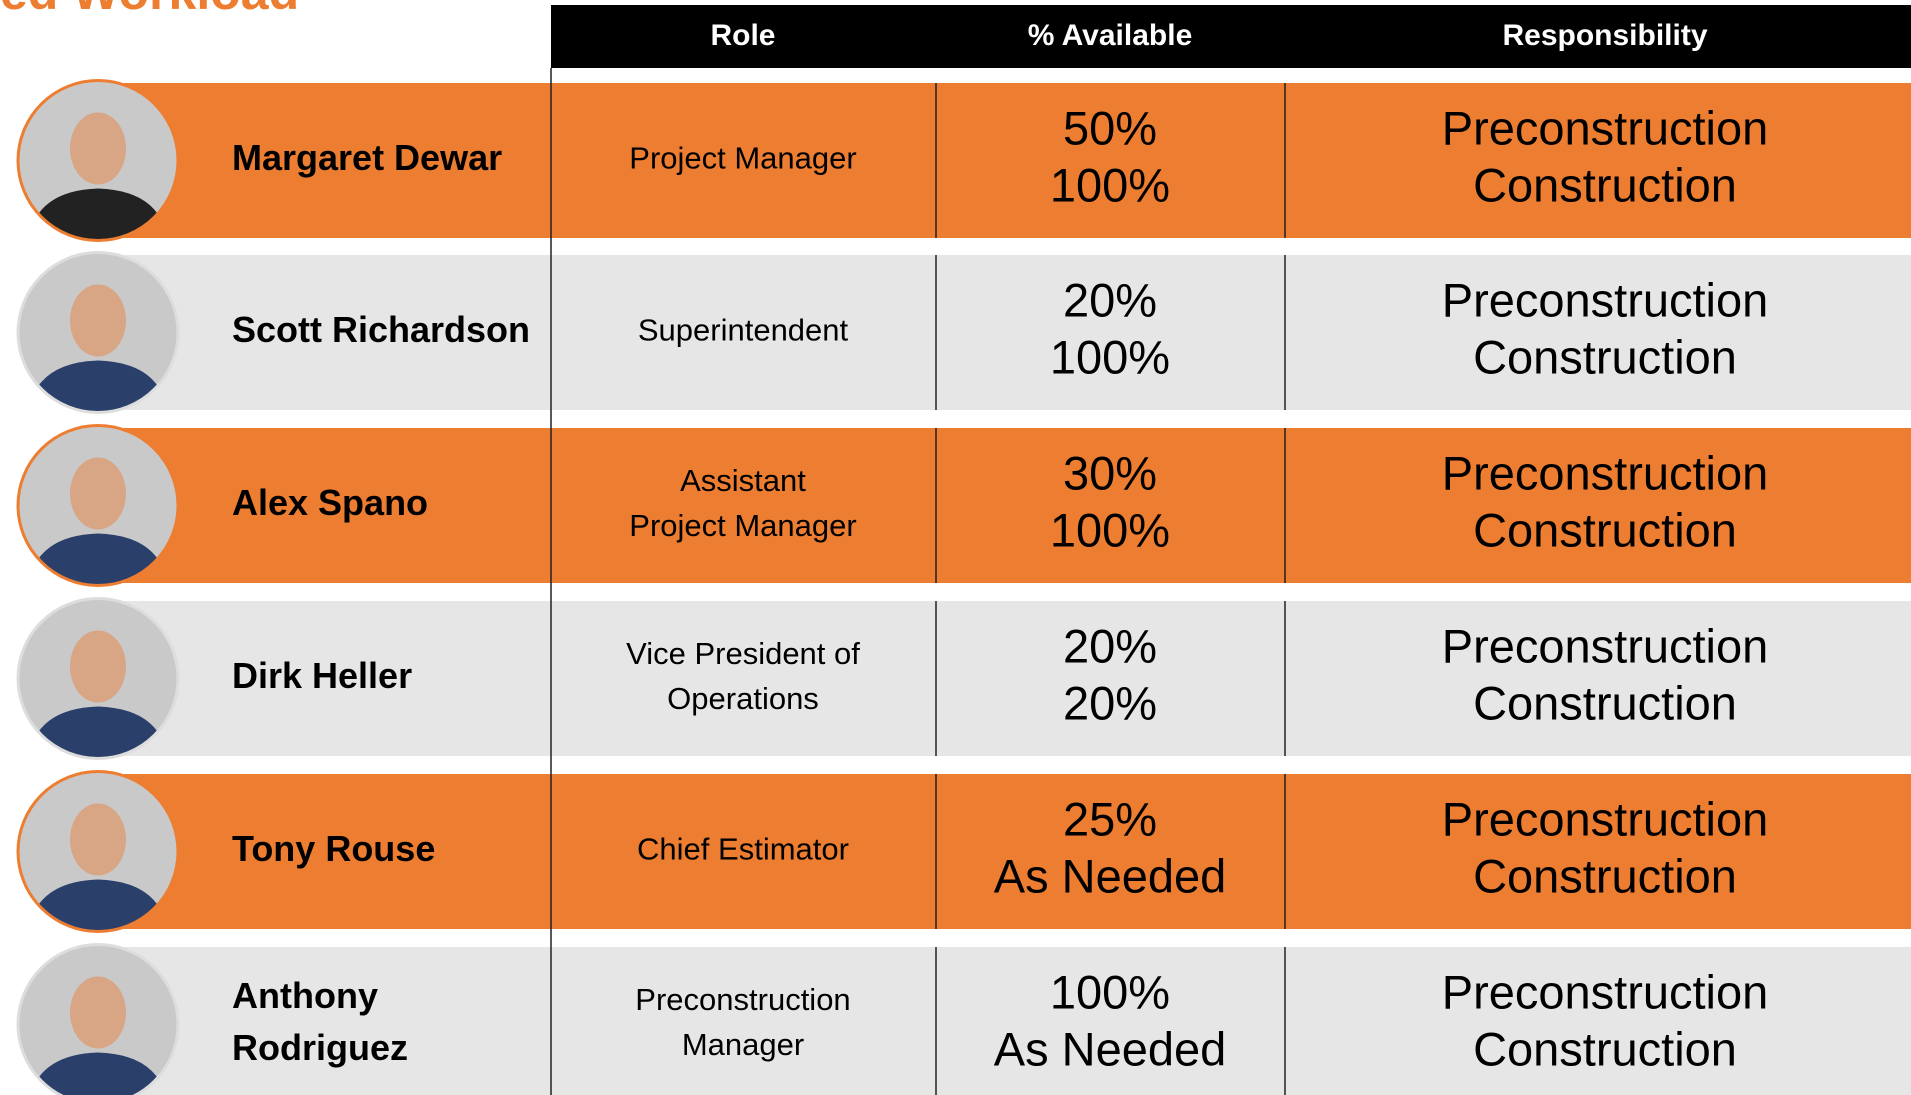 The image size is (1911, 1095). I want to click on header-bar, so click(1231, 36).